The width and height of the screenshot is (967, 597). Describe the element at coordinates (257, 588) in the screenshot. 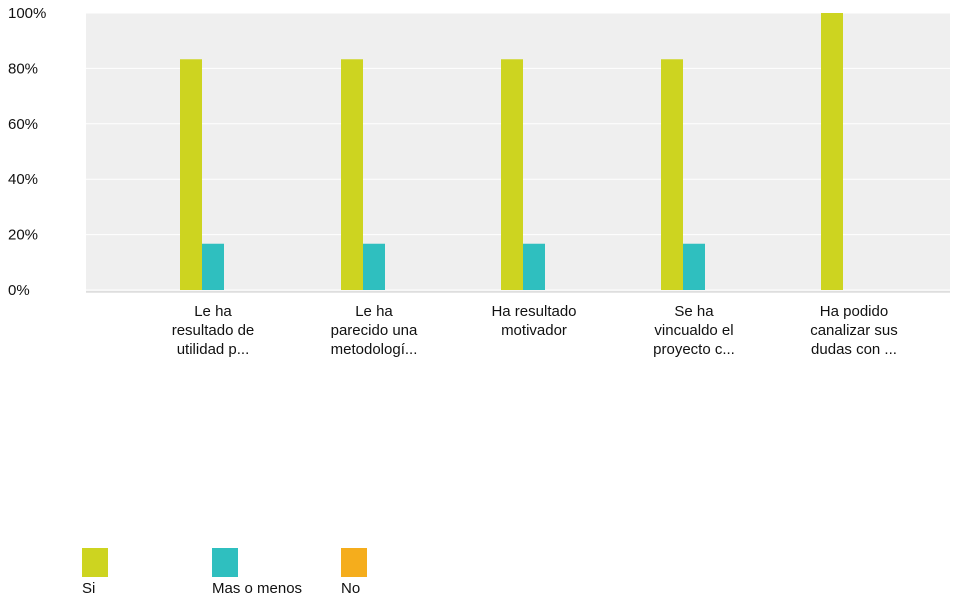

I see `legend-label-mas-o-menos: Mas o menos` at that location.